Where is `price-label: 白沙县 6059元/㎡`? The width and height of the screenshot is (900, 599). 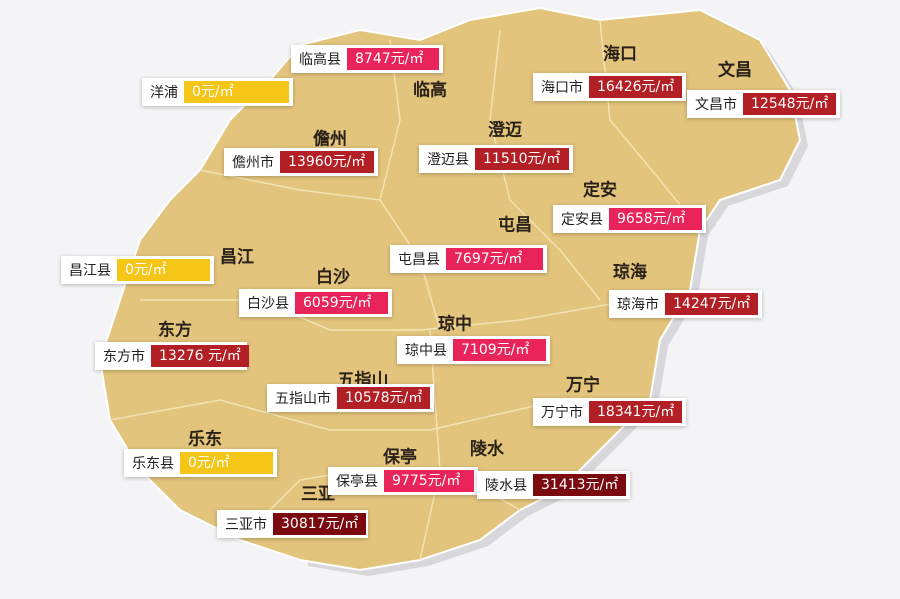
price-label: 白沙县 6059元/㎡ is located at coordinates (315, 303).